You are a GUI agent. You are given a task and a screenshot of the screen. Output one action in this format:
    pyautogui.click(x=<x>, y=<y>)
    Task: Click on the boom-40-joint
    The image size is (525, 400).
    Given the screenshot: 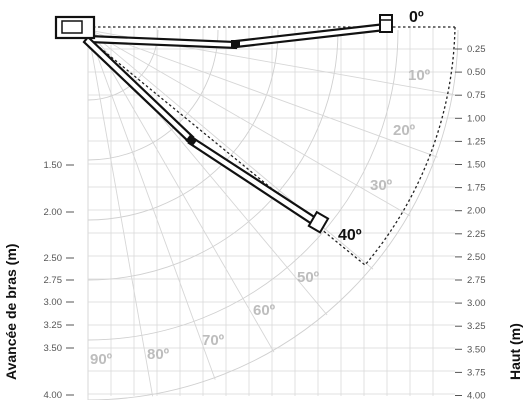 What is the action you would take?
    pyautogui.click(x=191, y=140)
    